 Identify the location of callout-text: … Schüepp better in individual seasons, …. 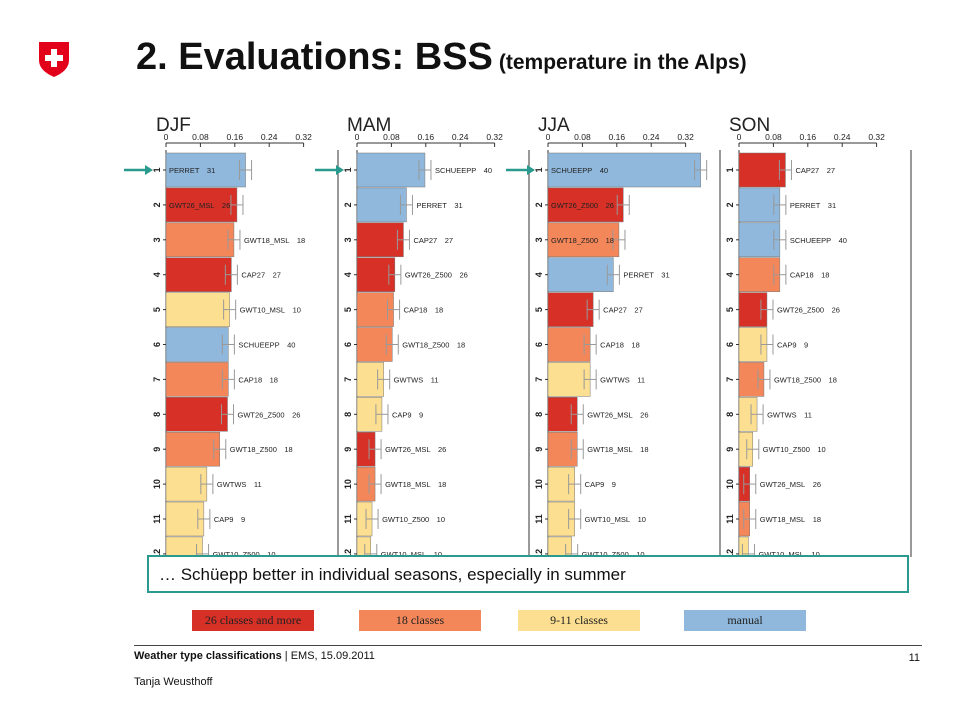
(392, 574).